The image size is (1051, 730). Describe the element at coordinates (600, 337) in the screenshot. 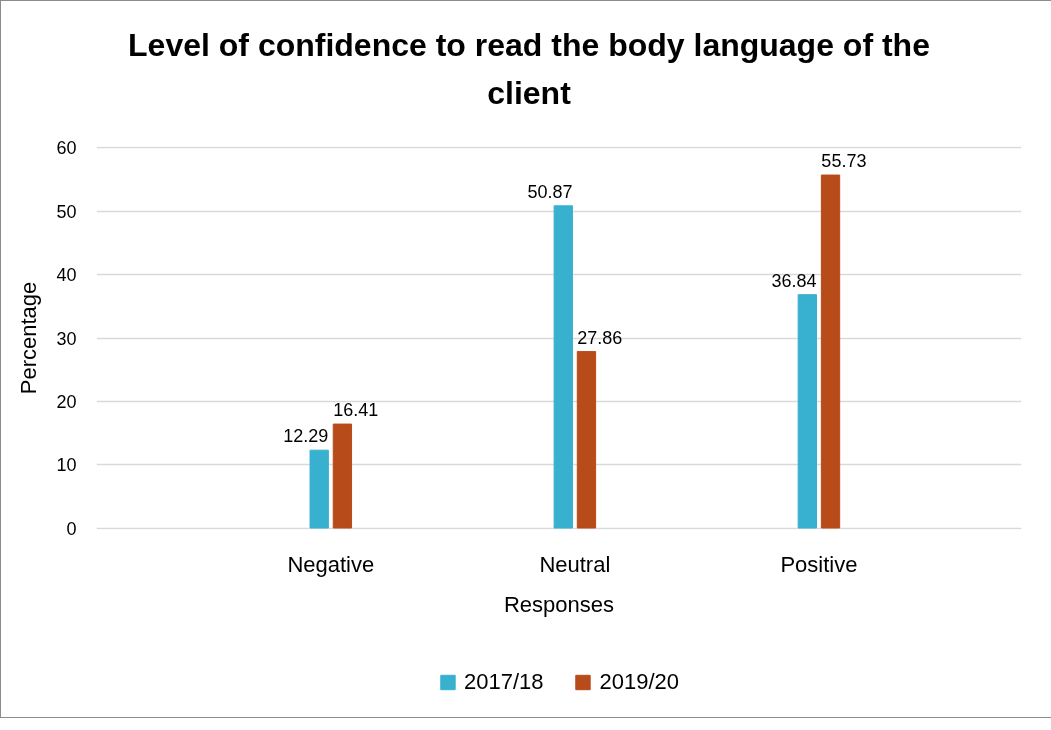

I see `data-label: 27.86` at that location.